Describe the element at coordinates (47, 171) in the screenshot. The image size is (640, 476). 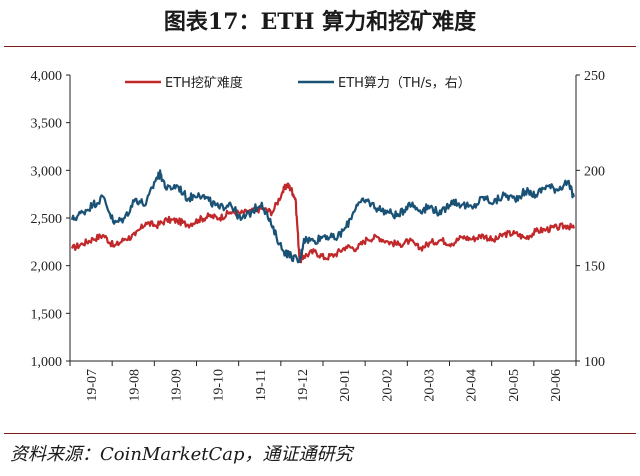
I see `y-left-tick-label: 3,000` at that location.